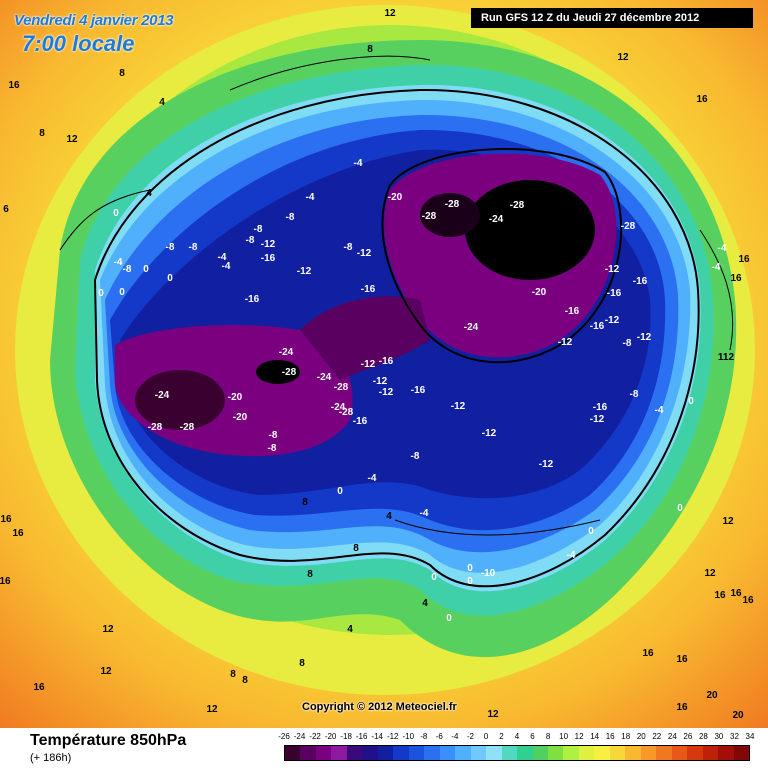 The width and height of the screenshot is (768, 768). What do you see at coordinates (392, 736) in the screenshot?
I see `scale-label: -12` at bounding box center [392, 736].